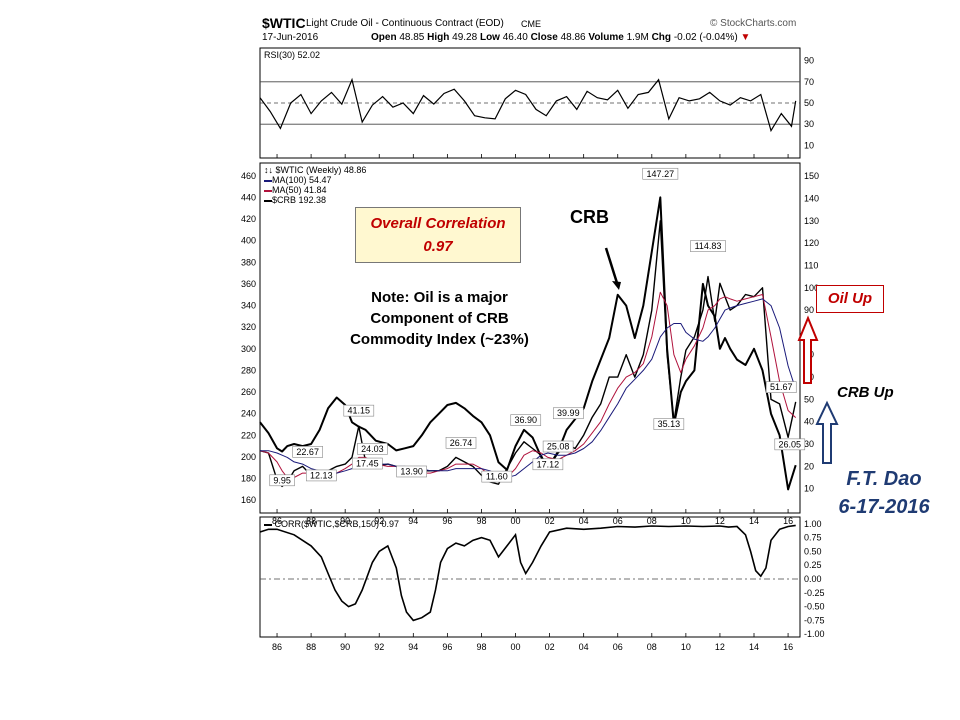  I want to click on price-x-tick-label: 16, so click(788, 521).